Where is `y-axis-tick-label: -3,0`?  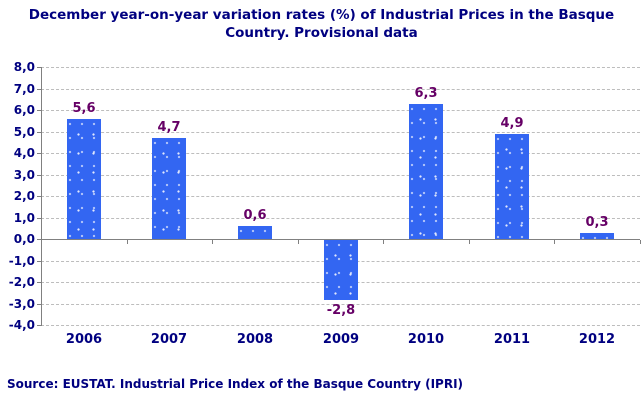
y-axis-tick-label: -3,0 is located at coordinates (21, 303).